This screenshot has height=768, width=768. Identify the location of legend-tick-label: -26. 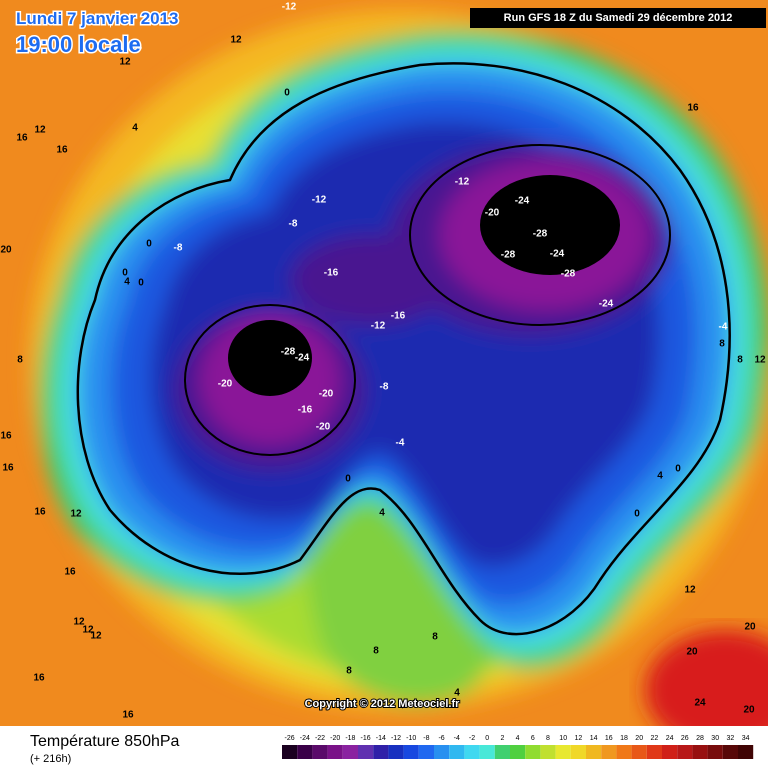
(290, 738).